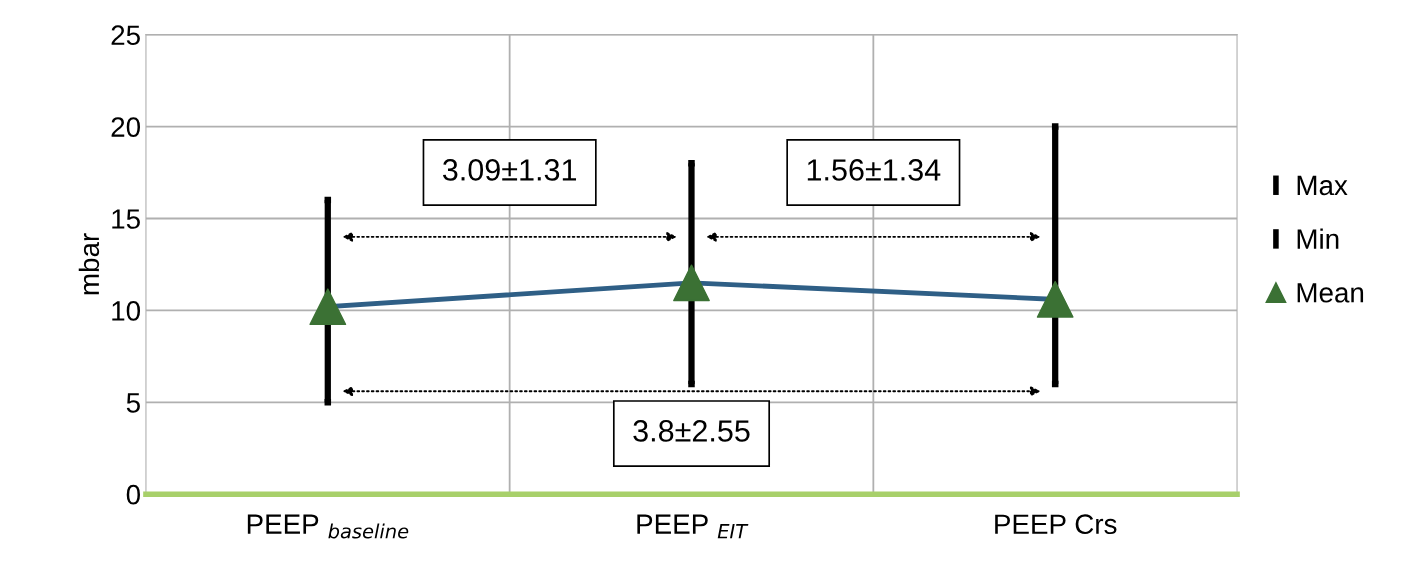  I want to click on y-tick-label: 5, so click(133, 403).